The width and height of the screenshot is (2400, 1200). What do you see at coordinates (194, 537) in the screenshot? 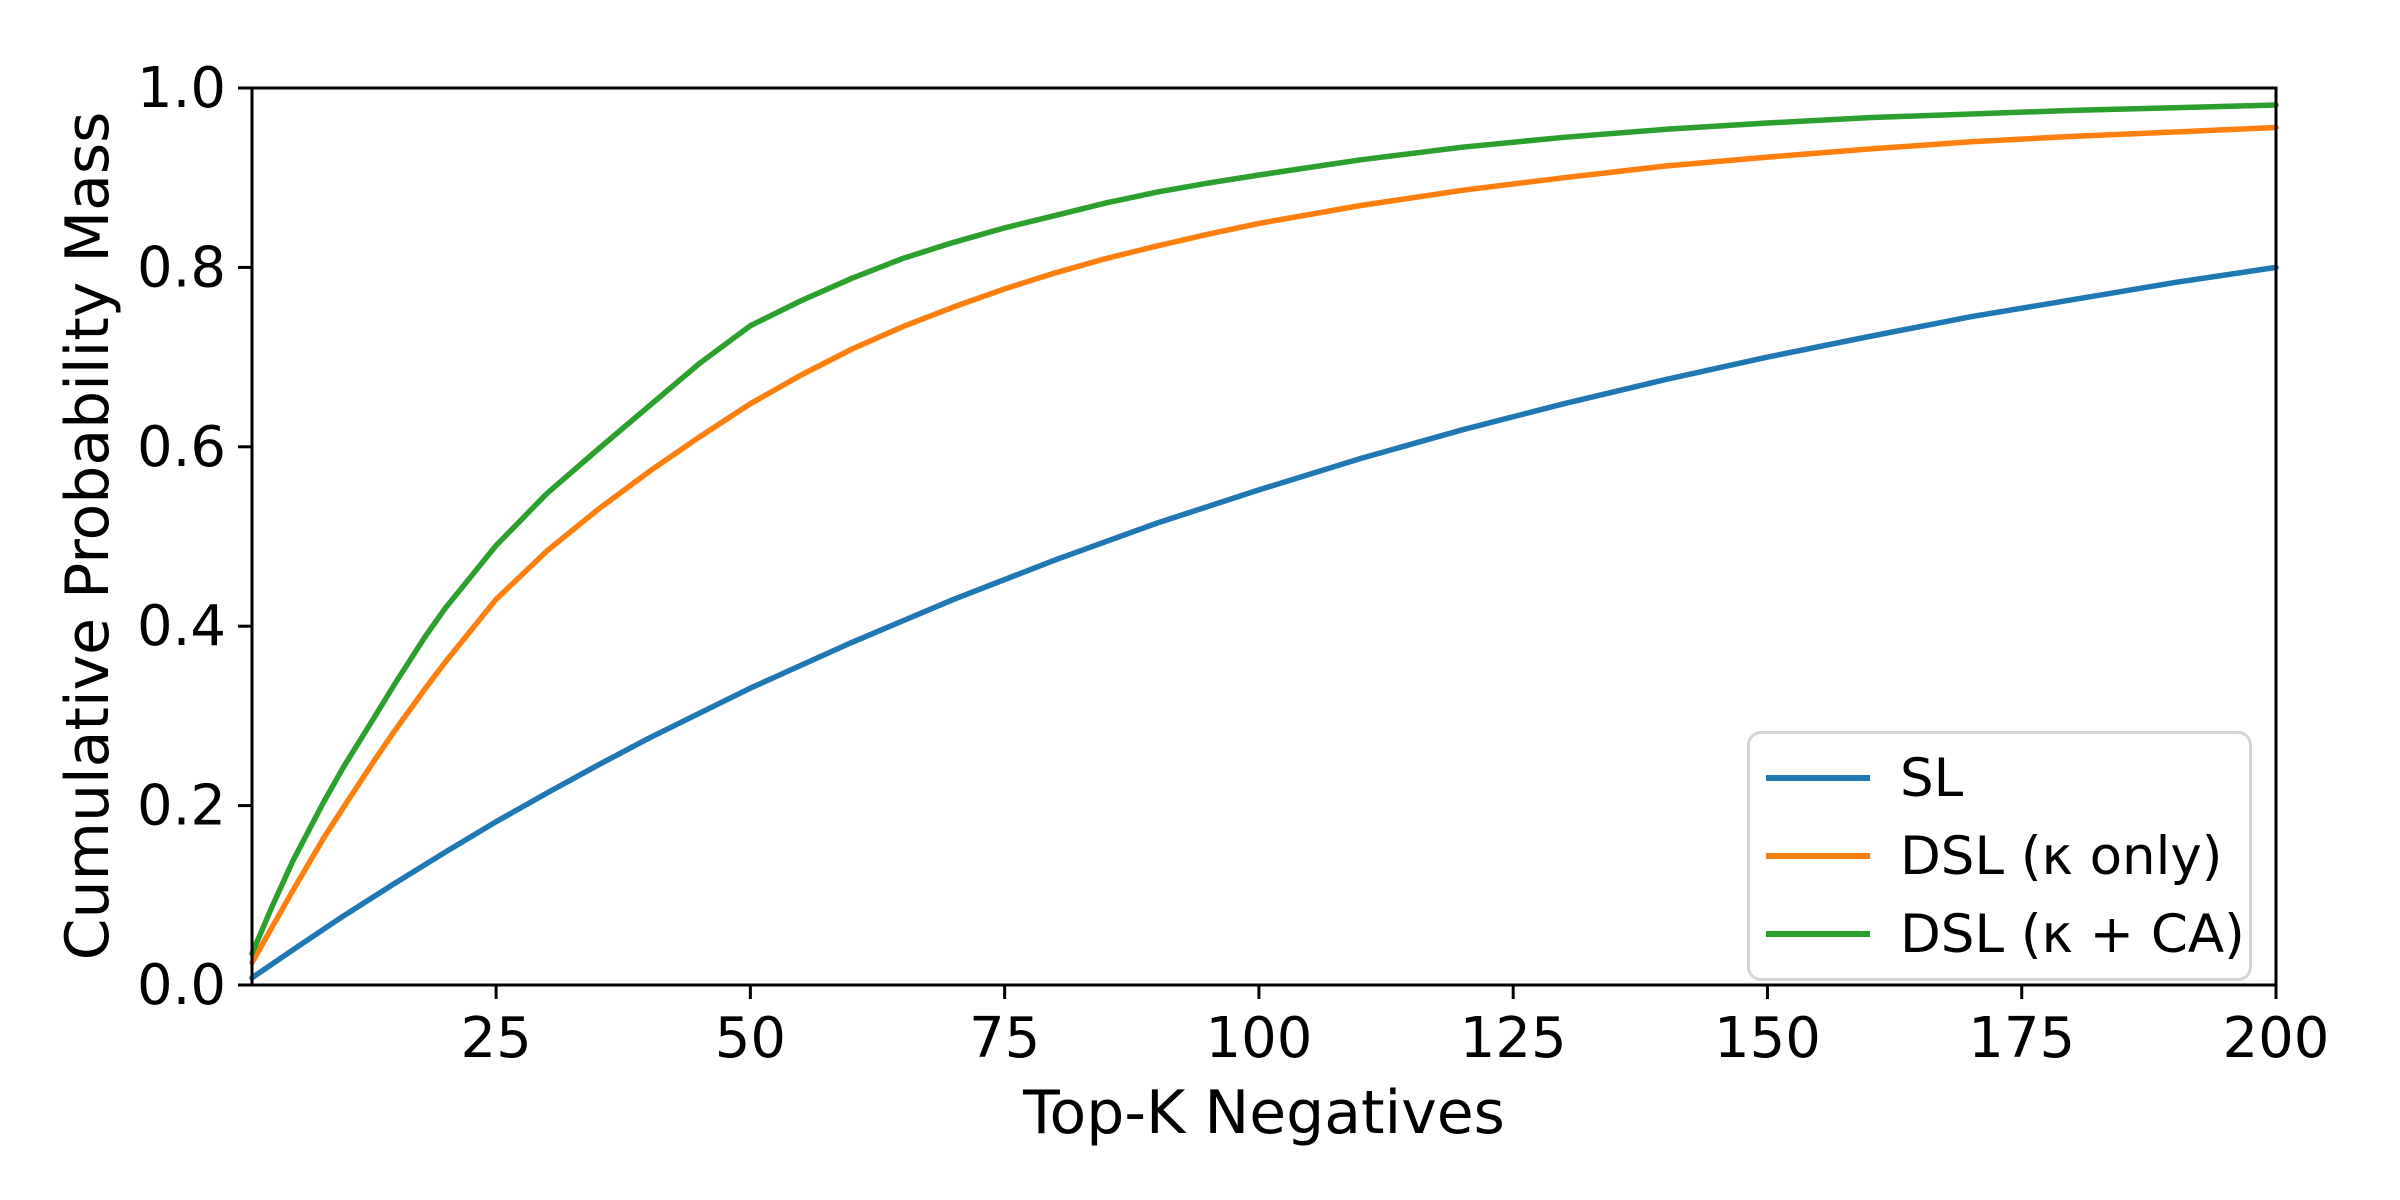
I see `y-axis: 0.0 0.2 0.4 0.6 0.8 1.0` at bounding box center [194, 537].